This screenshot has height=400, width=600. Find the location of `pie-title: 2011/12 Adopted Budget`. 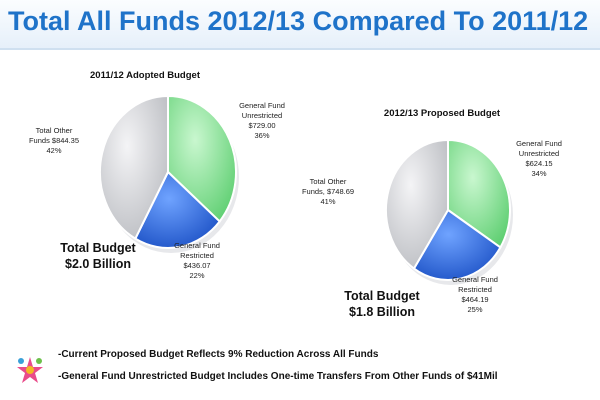

pie-title: 2011/12 Adopted Budget is located at coordinates (145, 75).